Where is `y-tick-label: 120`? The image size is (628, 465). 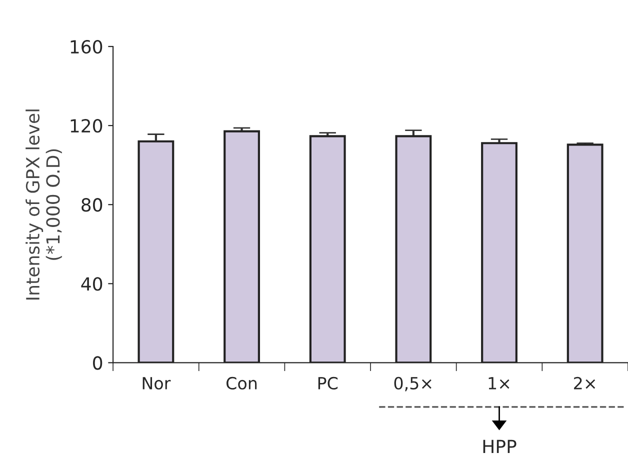 y-tick-label: 120 is located at coordinates (86, 126).